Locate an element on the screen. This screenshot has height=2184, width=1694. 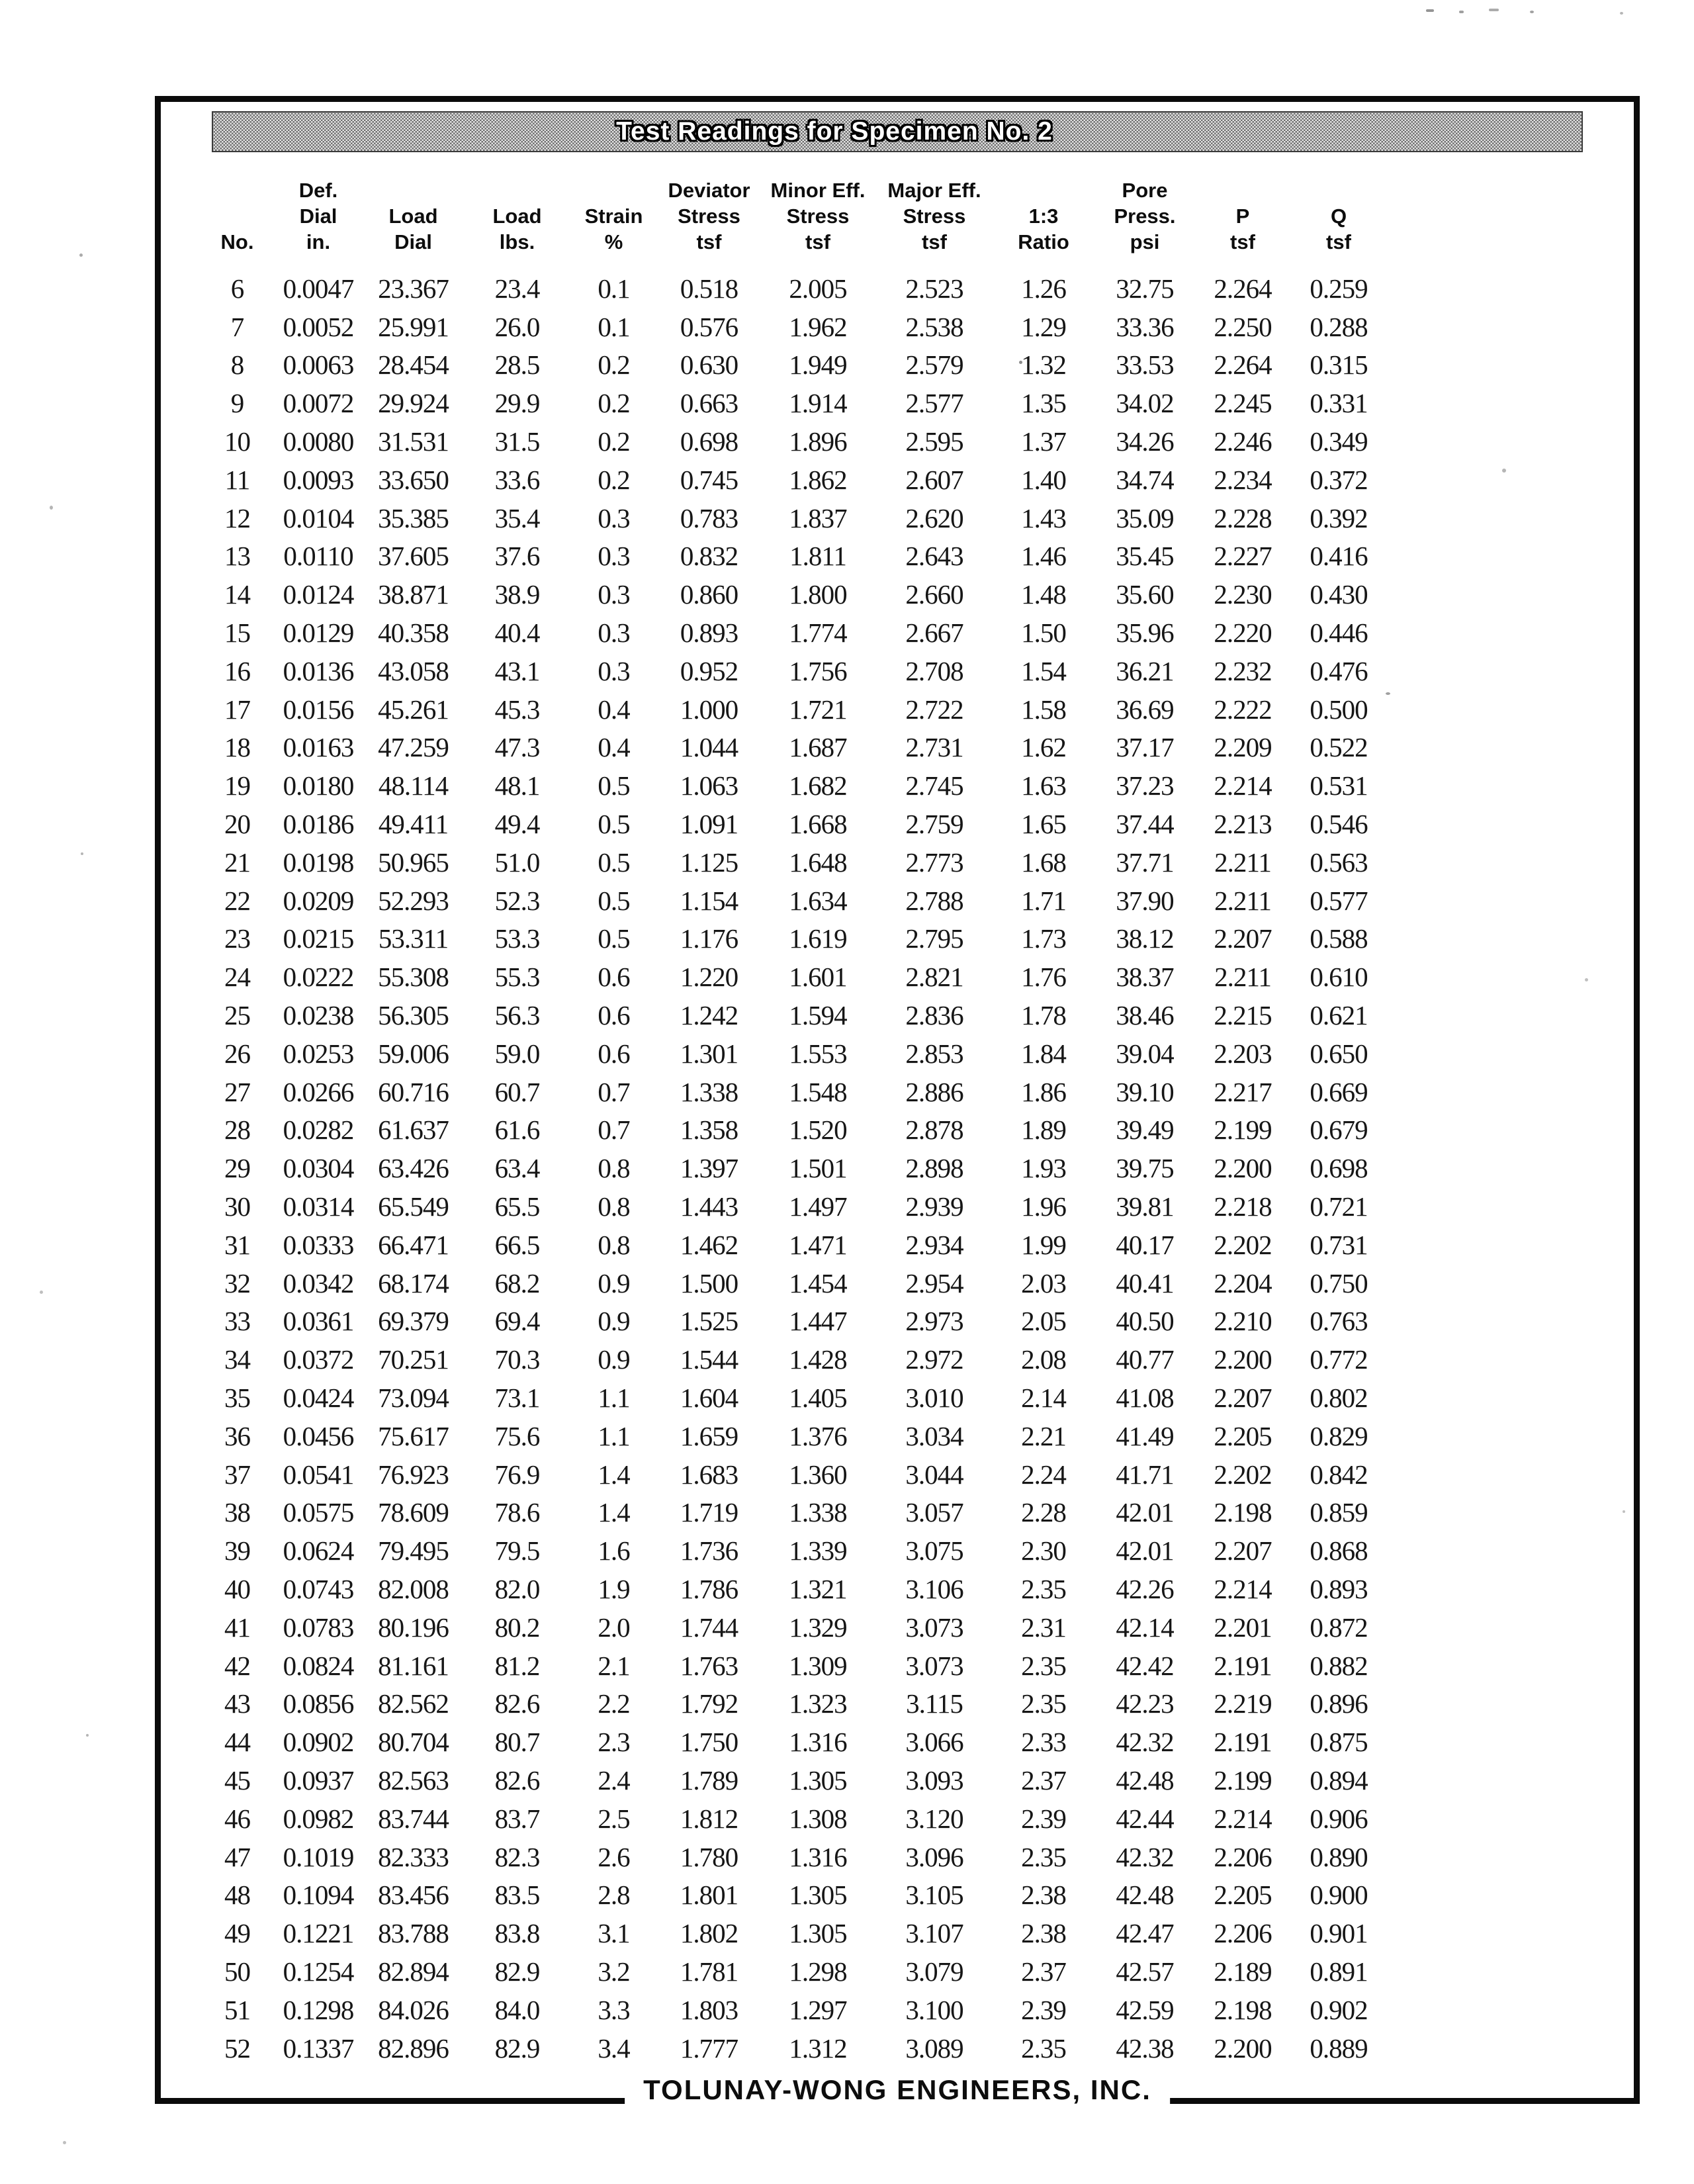
cell: 42.32 is located at coordinates (1145, 1857).